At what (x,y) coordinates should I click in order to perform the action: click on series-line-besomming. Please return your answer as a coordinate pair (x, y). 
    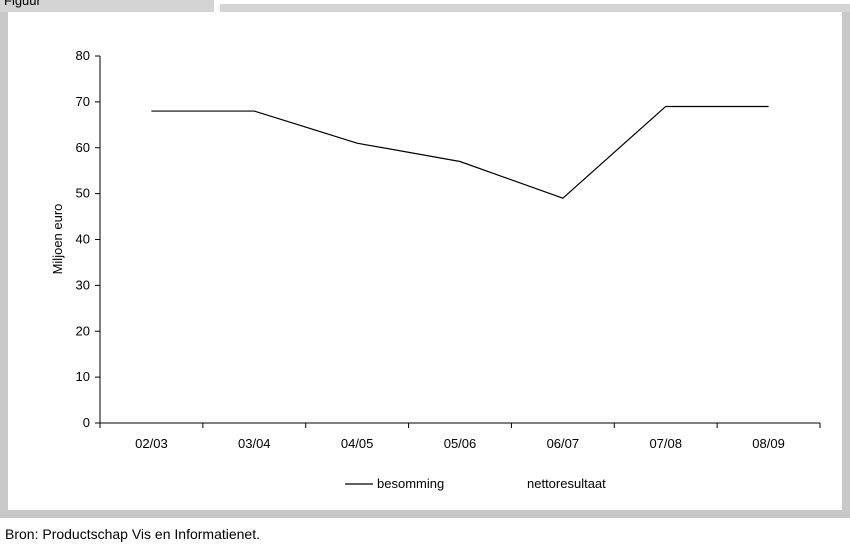
    Looking at the image, I should click on (460, 152).